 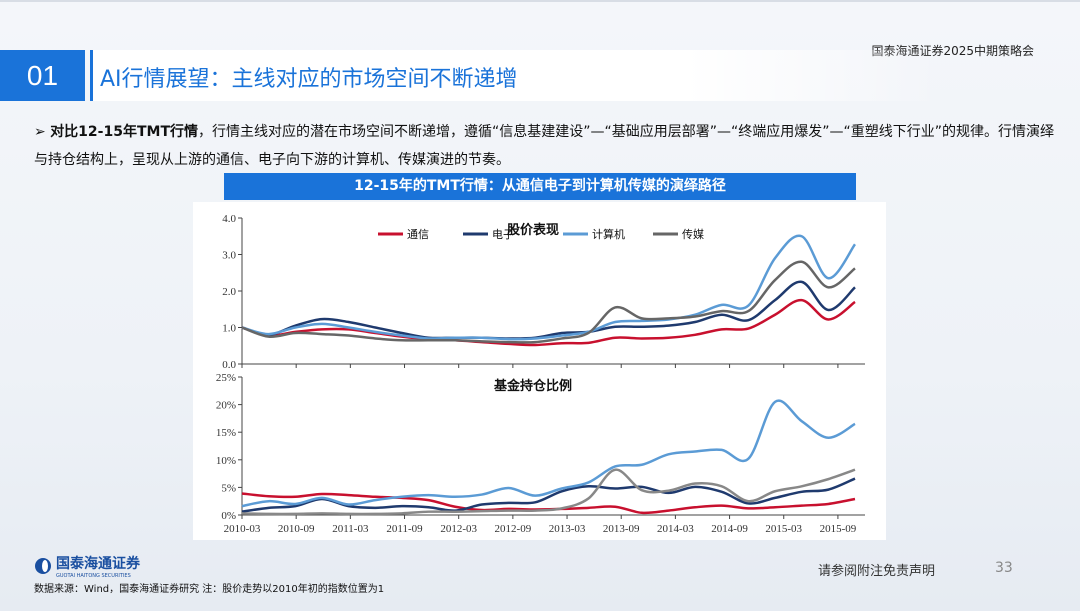 I want to click on section-number: 01, so click(x=42, y=75).